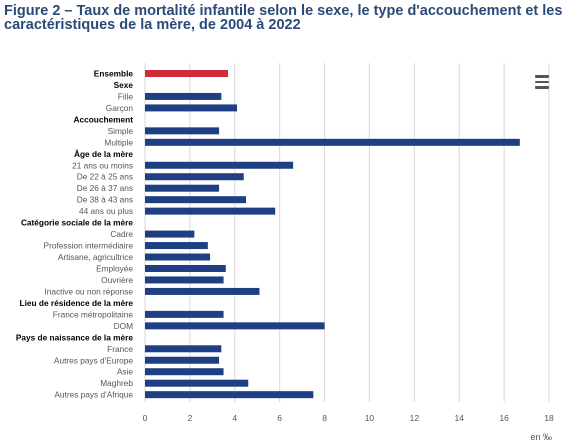 The image size is (583, 445). I want to click on group-heading-label: Accouchement, so click(104, 119).